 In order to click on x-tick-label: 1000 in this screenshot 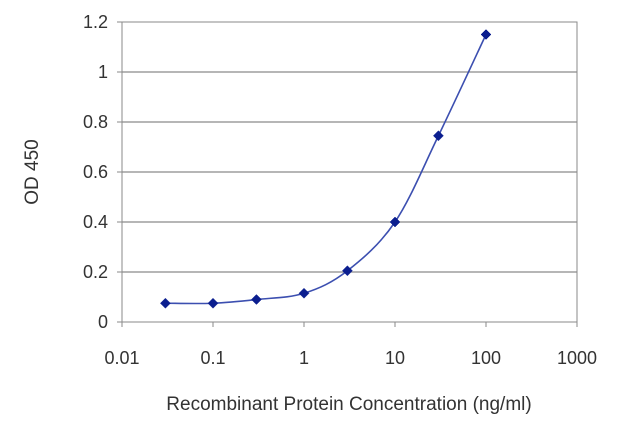, I will do `click(577, 358)`.